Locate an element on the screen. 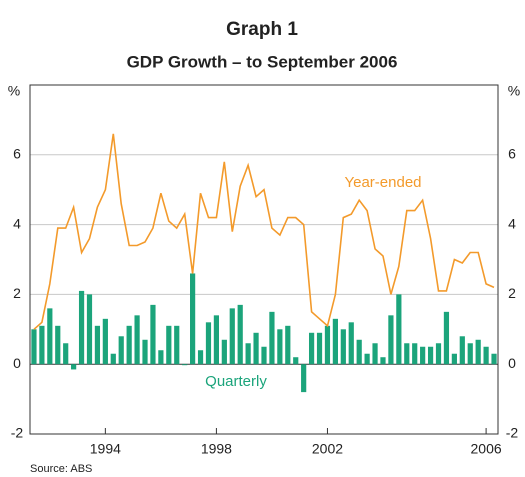 This screenshot has width=525, height=477. y-tick-label: 6 is located at coordinates (17, 154).